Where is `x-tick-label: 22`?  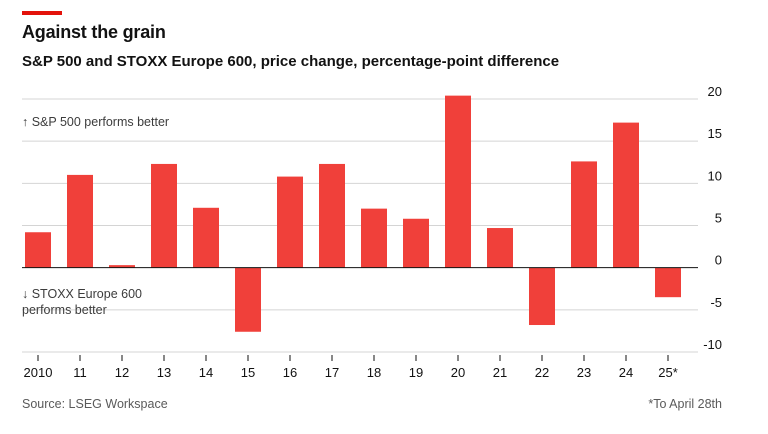
x-tick-label: 22 is located at coordinates (542, 372).